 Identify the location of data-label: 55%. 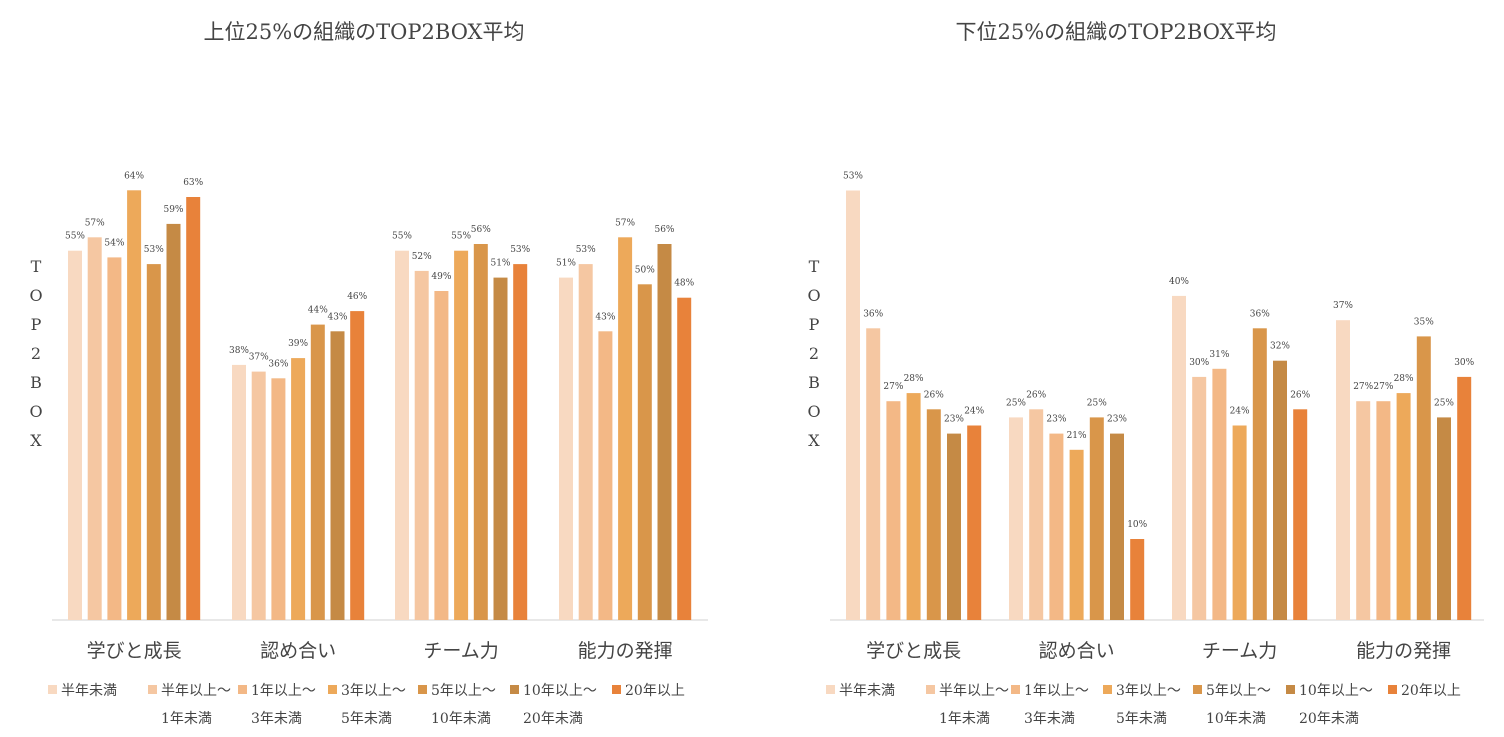
(75, 237).